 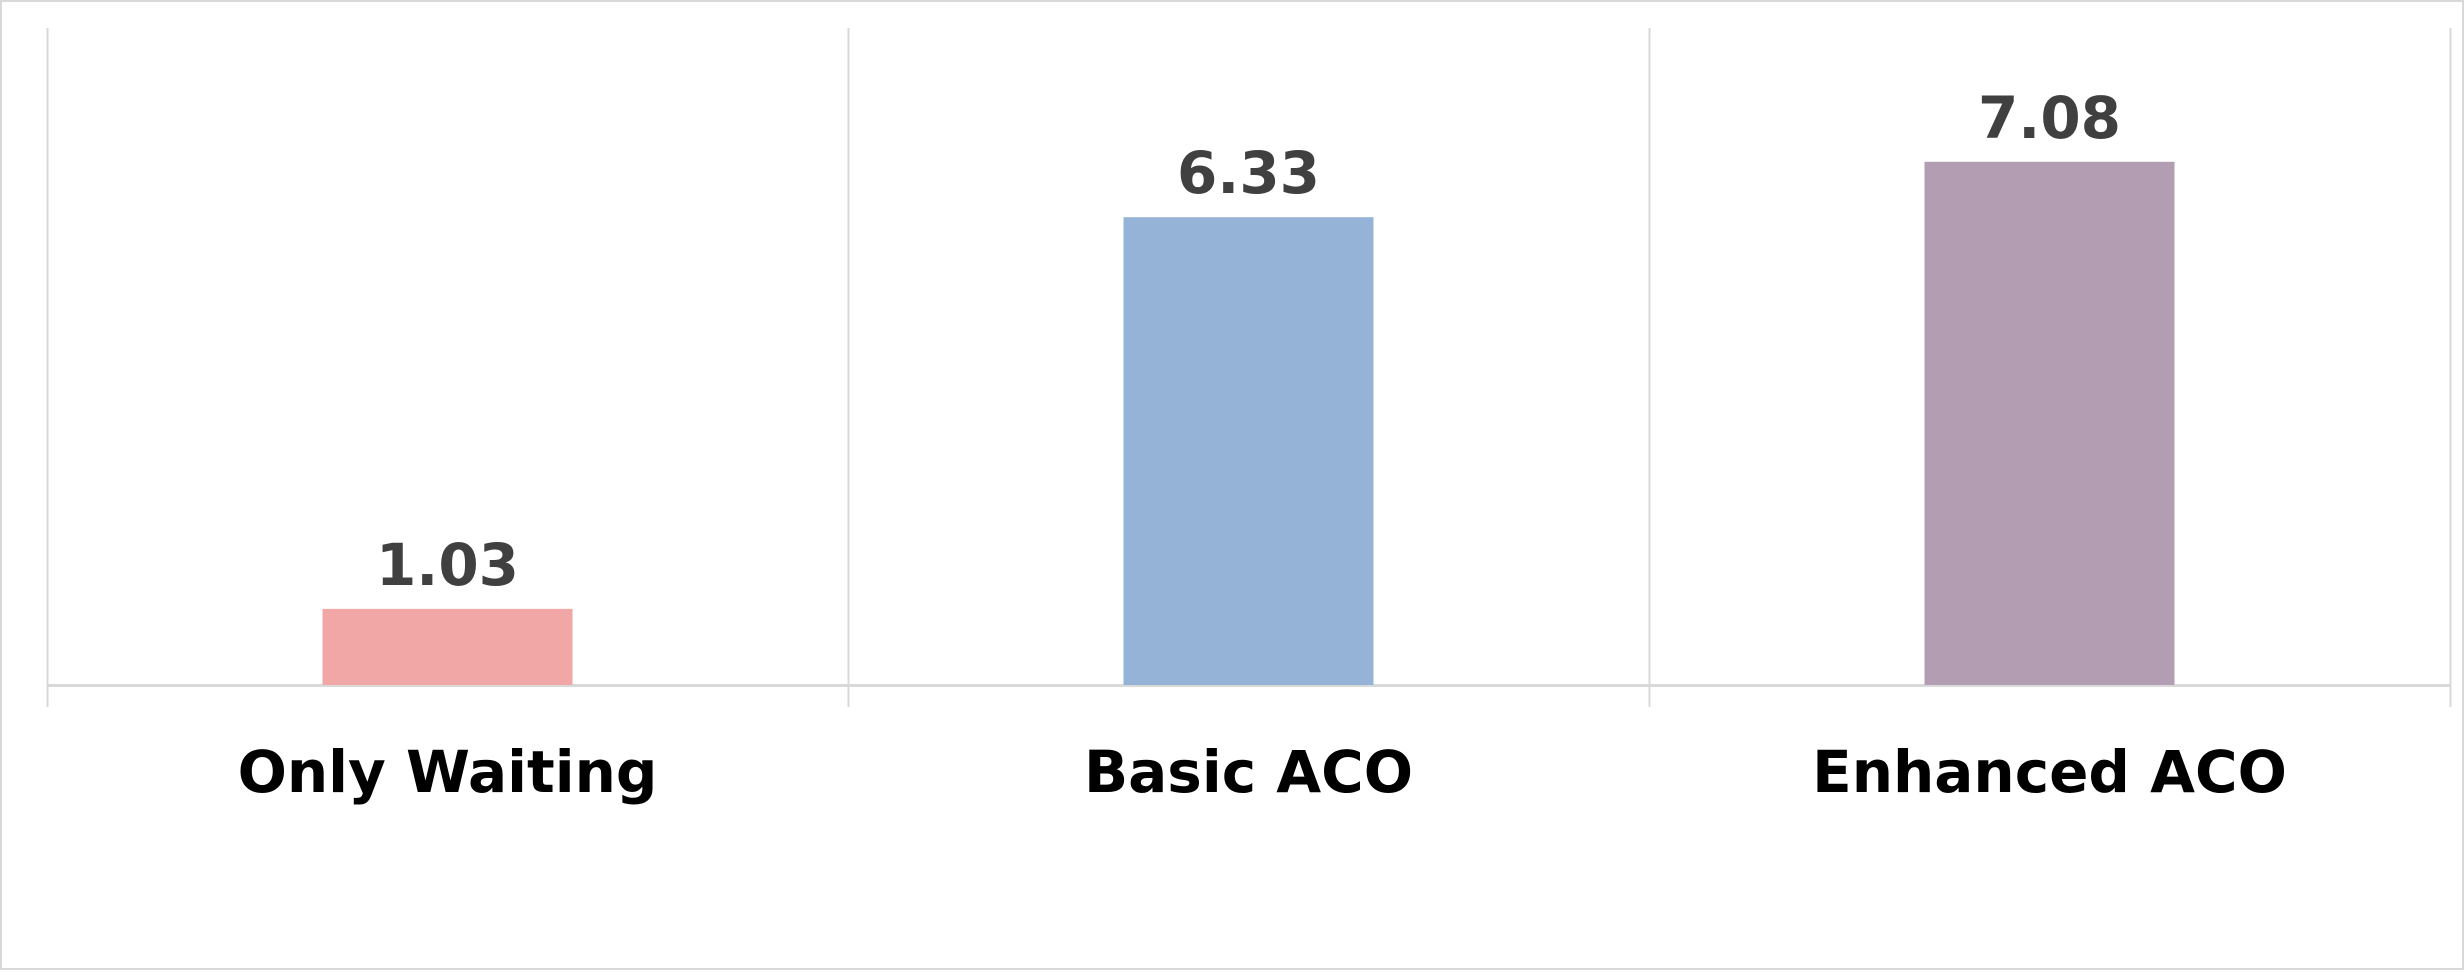 I want to click on x-tick-label-only-waiting: Only Waiting, so click(x=448, y=772).